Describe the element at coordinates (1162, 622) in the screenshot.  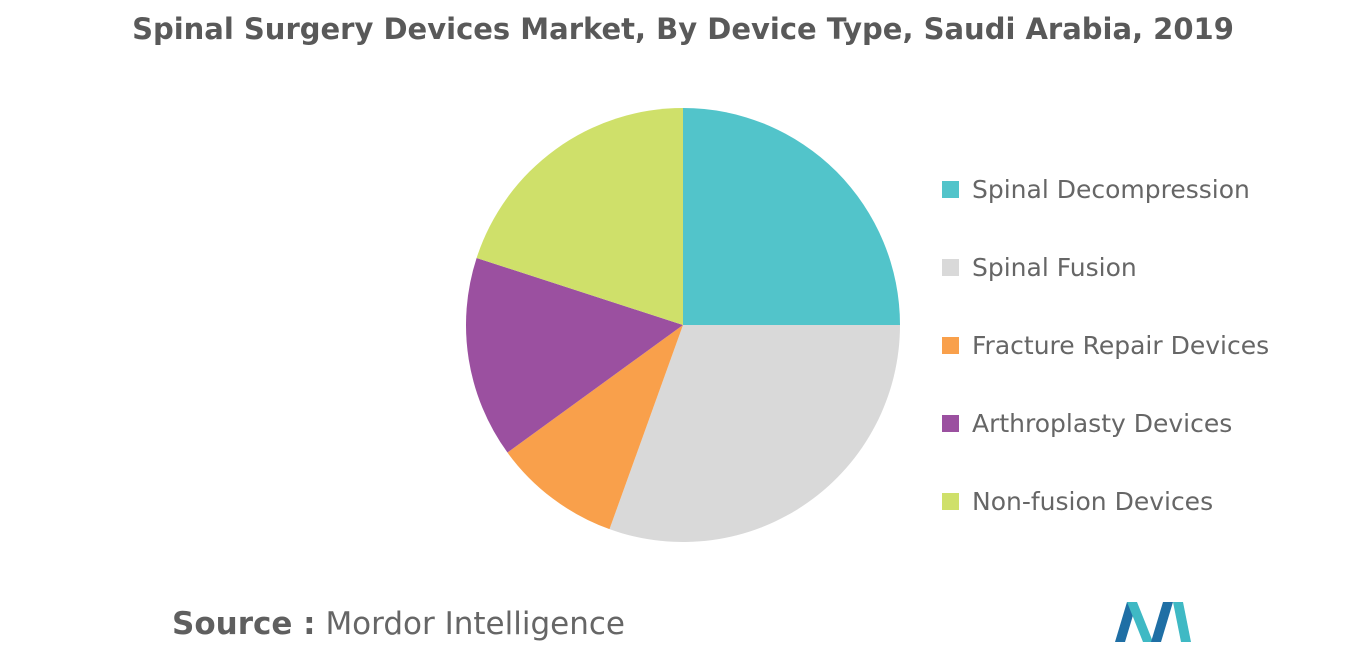
I see `logo-shape-mid-right` at that location.